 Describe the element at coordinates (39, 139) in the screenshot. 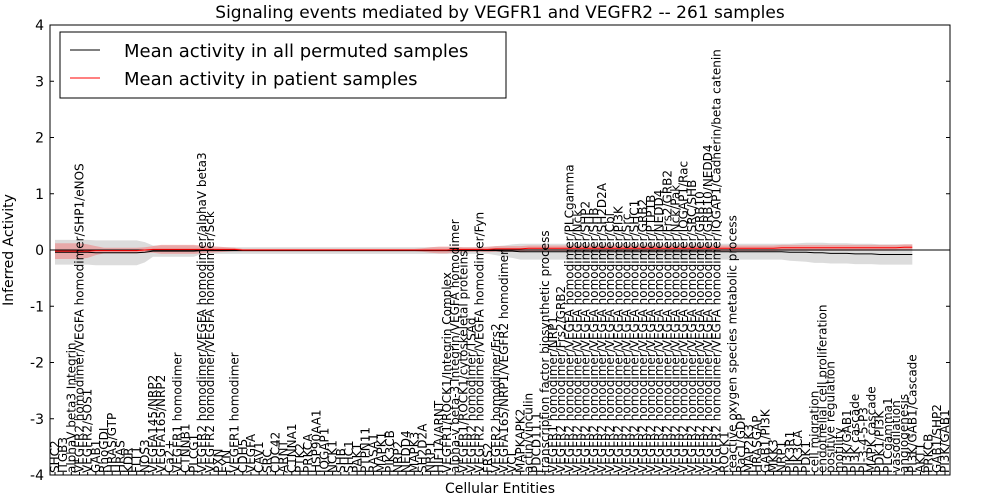

I see `y-tick-label: 2` at that location.